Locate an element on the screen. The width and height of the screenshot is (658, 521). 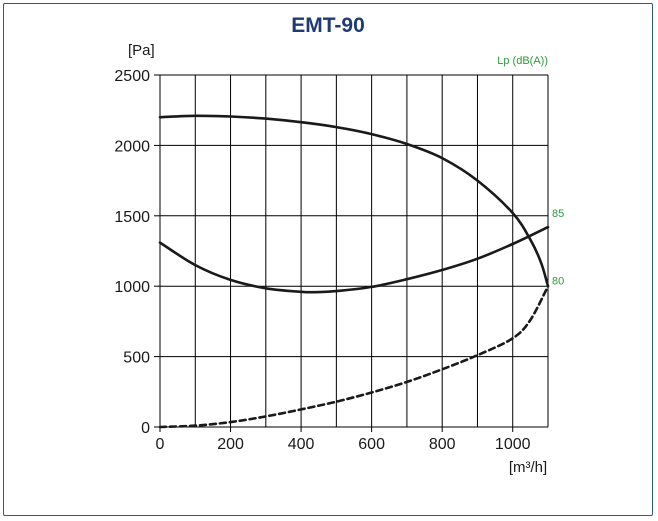
y-tick-label: 2000 is located at coordinates (132, 146).